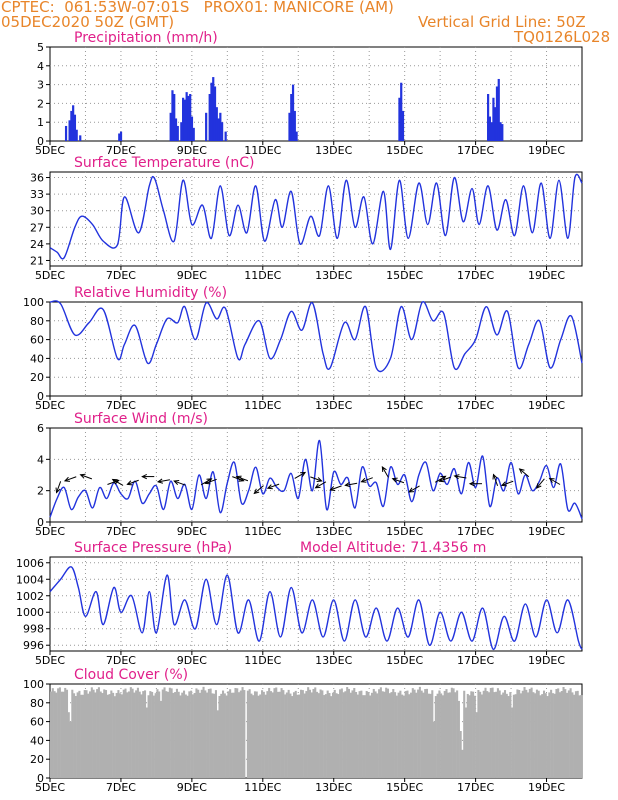 This screenshot has height=800, width=618. Describe the element at coordinates (546, 660) in the screenshot. I see `x-tick-label: 19DEC` at that location.